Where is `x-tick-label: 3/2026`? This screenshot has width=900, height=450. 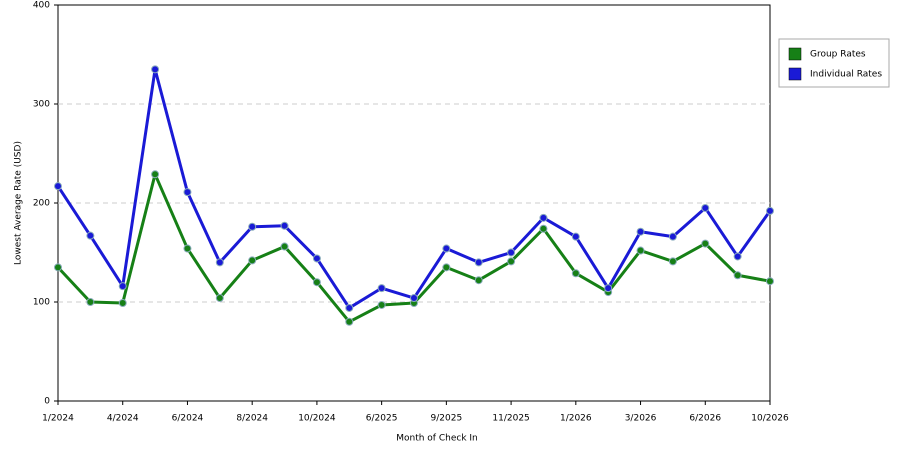 x-tick-label: 3/2026 is located at coordinates (641, 419).